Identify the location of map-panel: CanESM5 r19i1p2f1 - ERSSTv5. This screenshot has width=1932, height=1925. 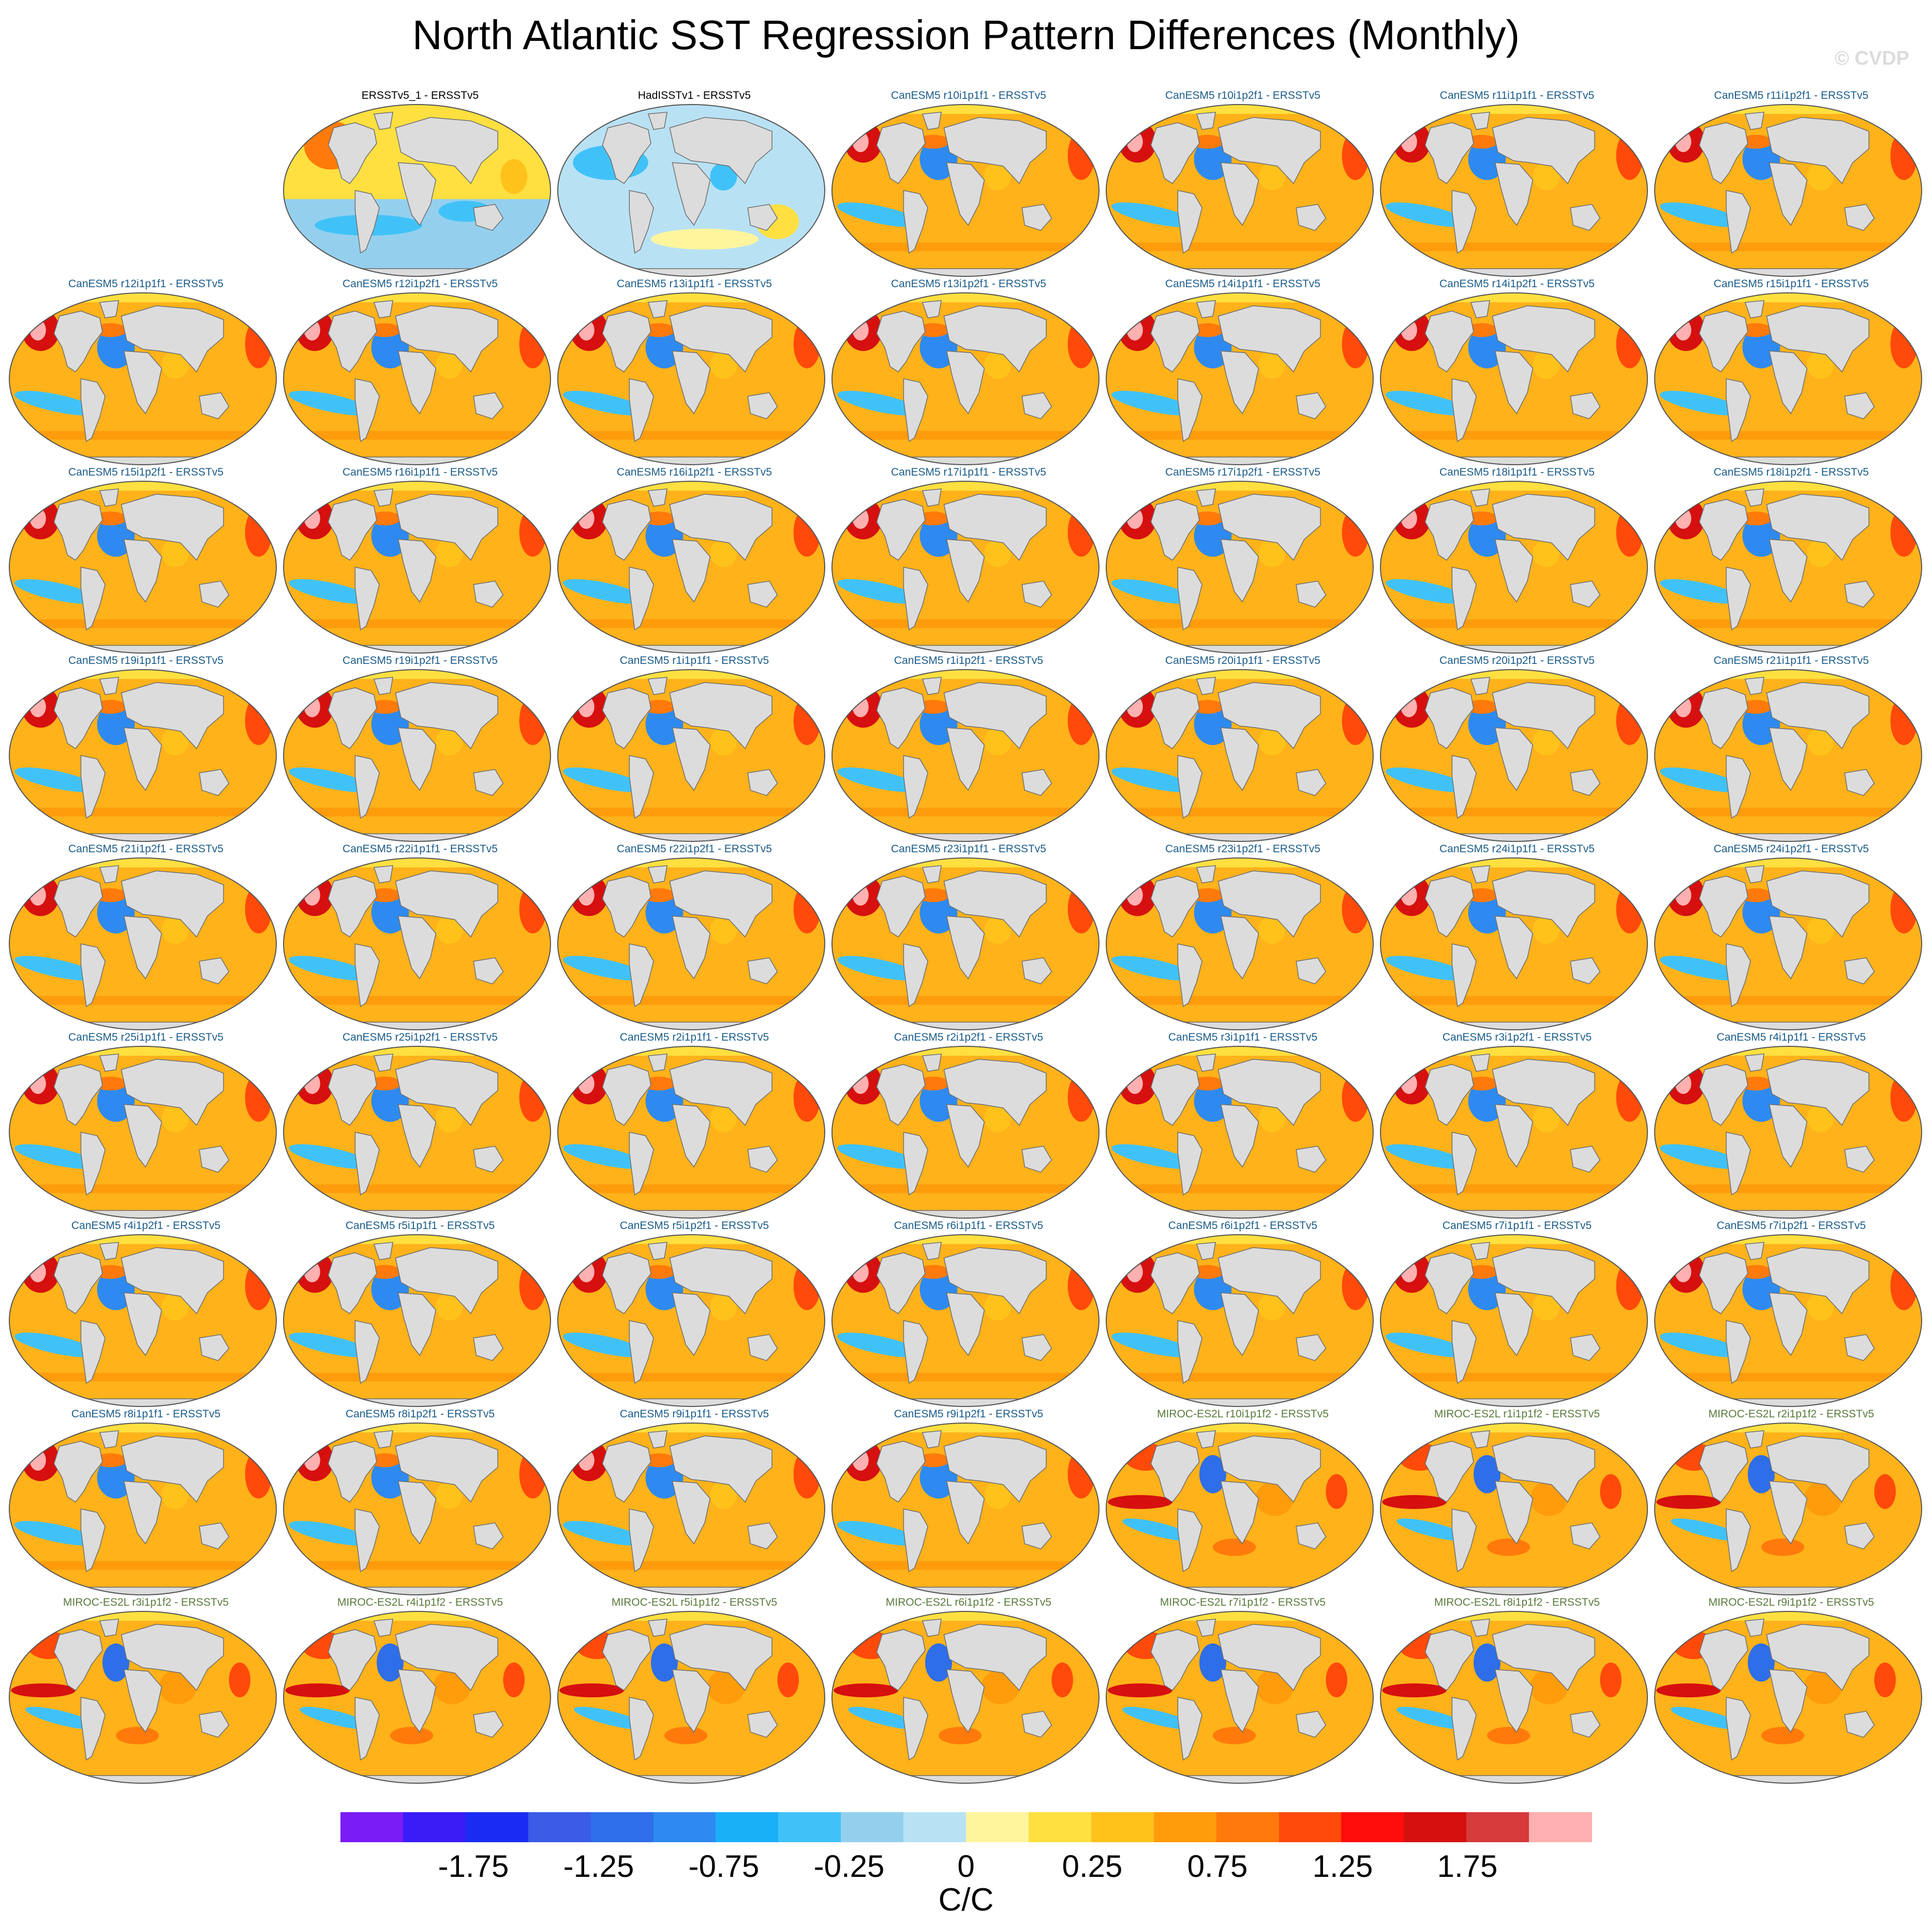
(420, 748).